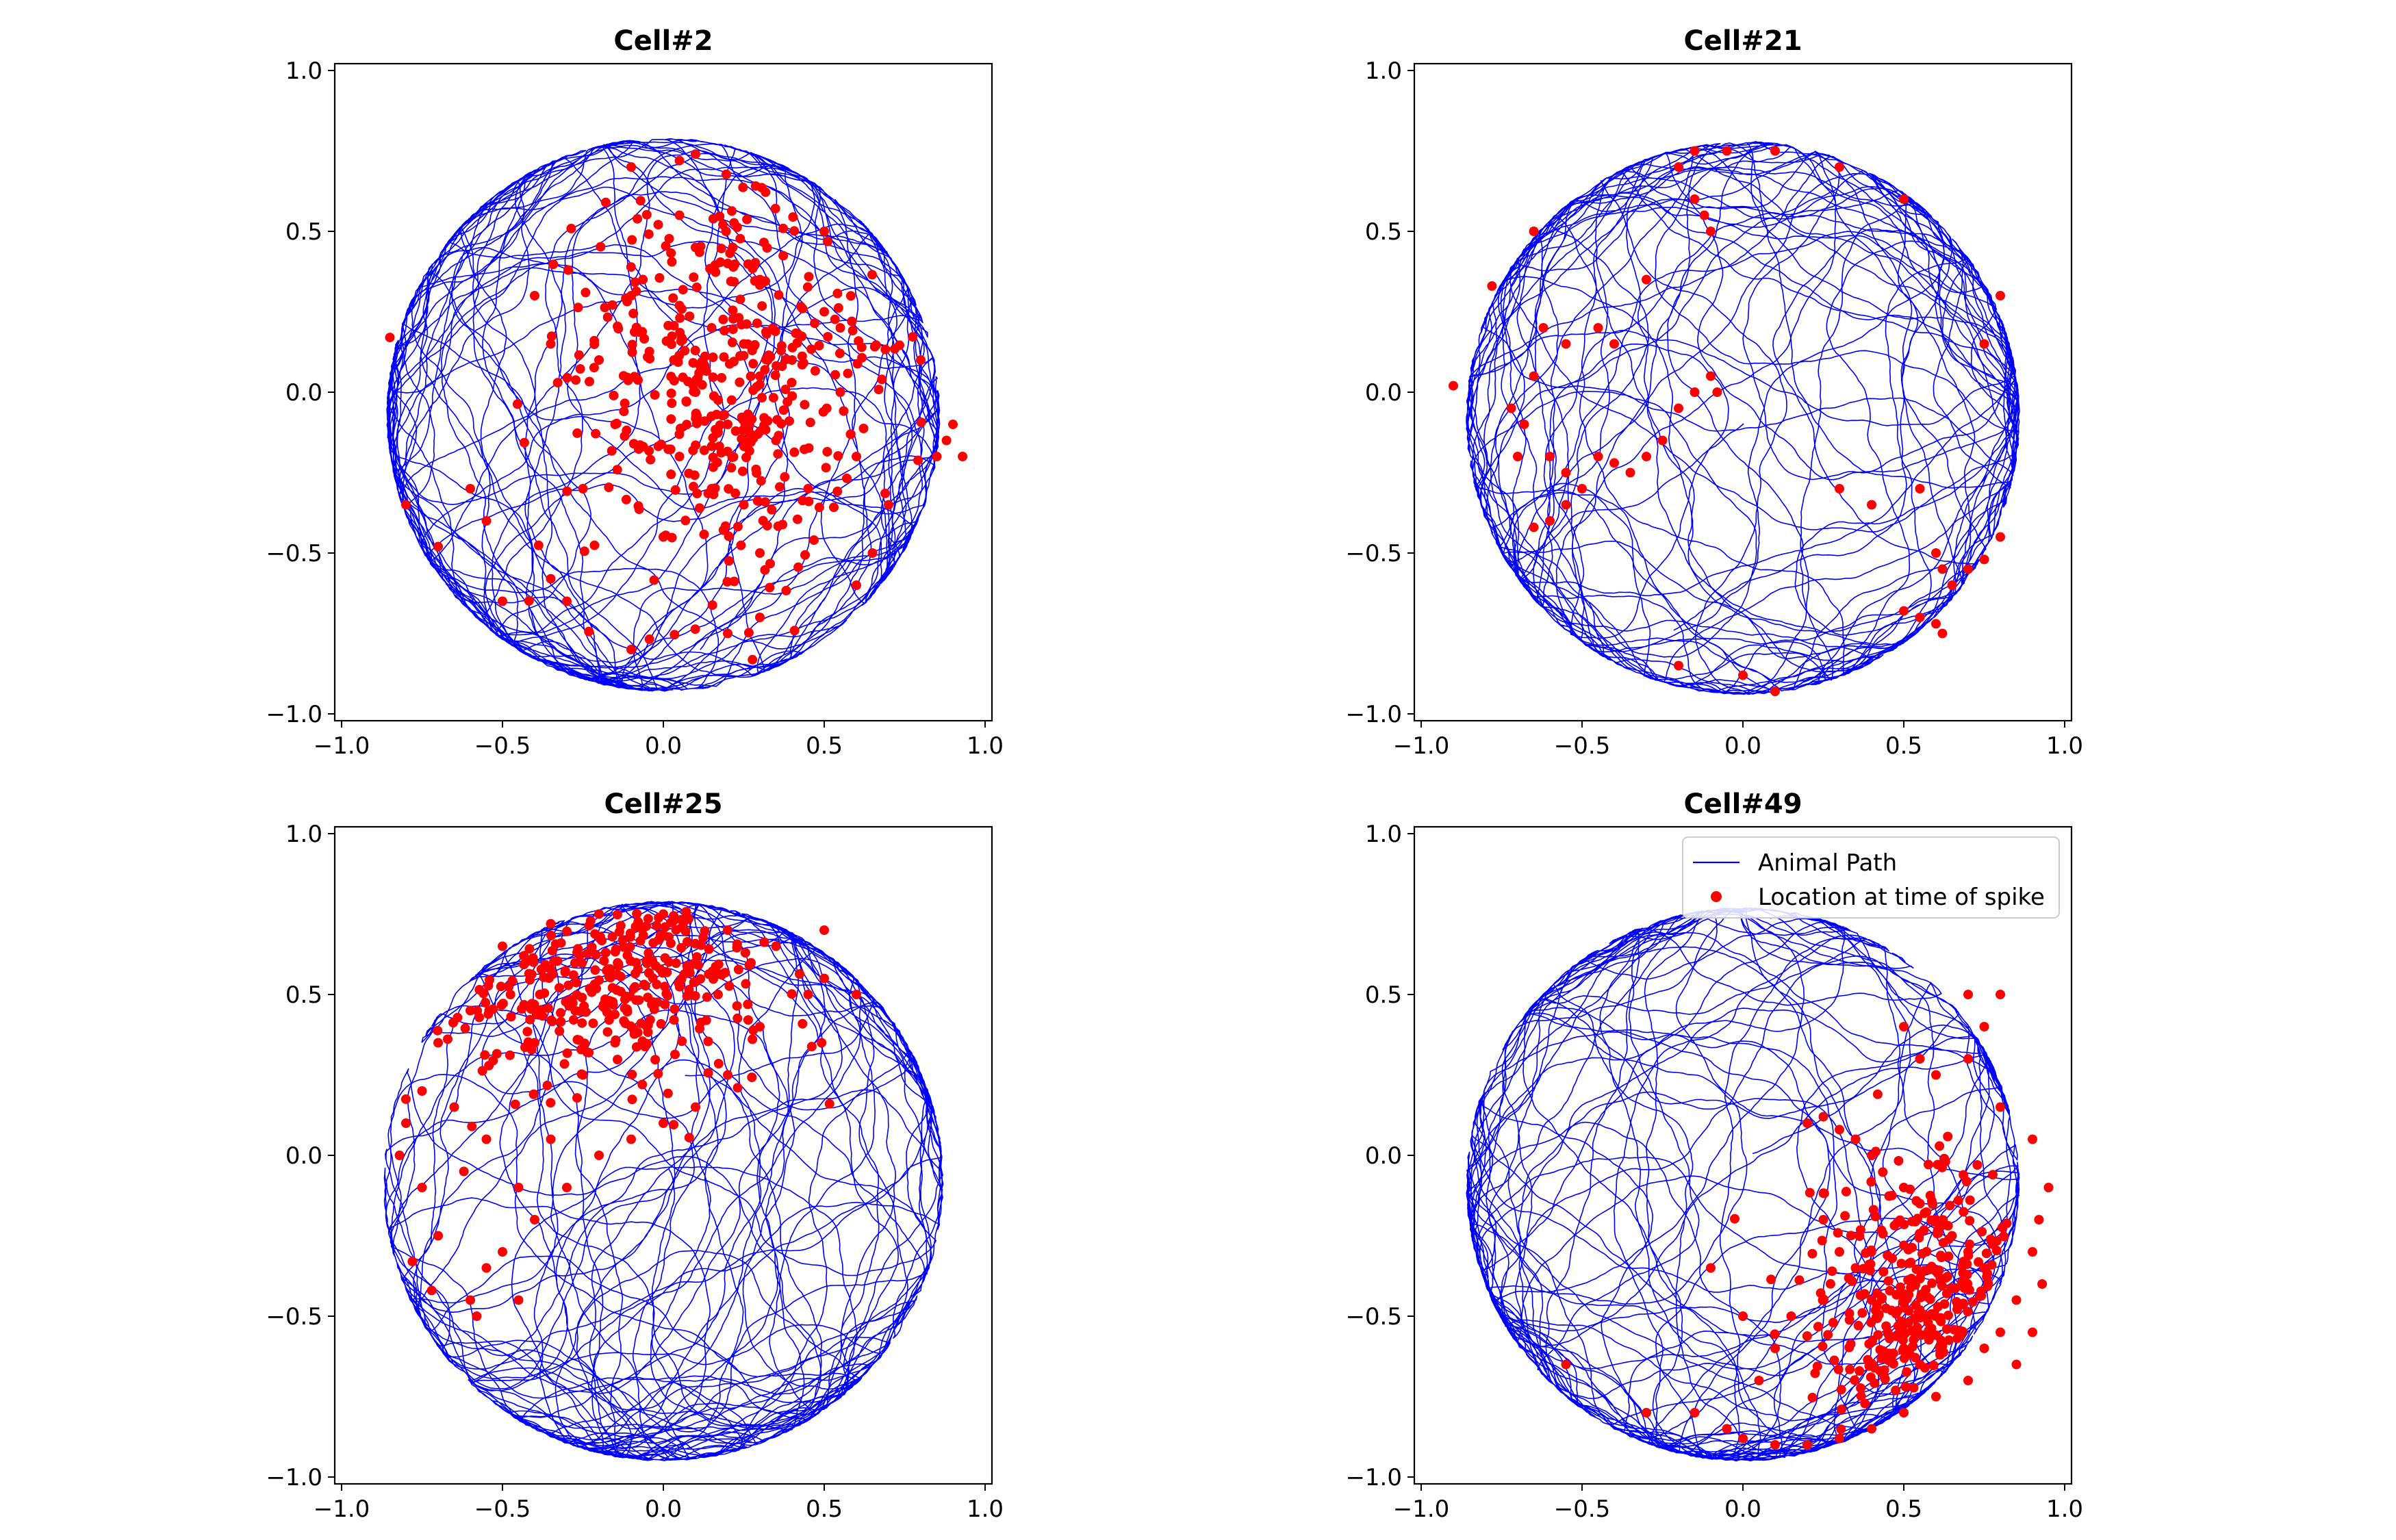 Image resolution: width=2396 pixels, height=1540 pixels. Describe the element at coordinates (1383, 995) in the screenshot. I see `y-tick-label: 0.5` at that location.